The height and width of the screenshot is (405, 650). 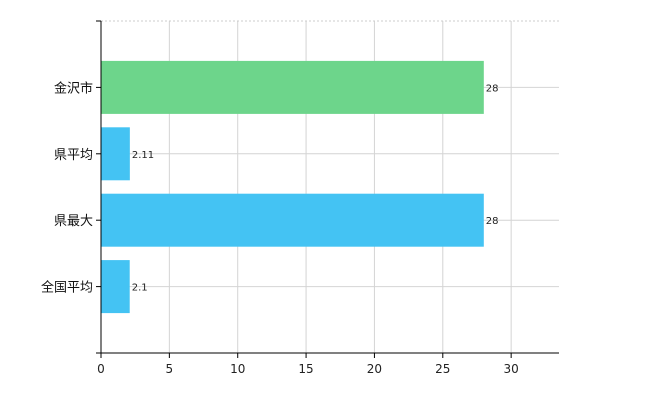 I want to click on data-label: 2.11, so click(x=143, y=155).